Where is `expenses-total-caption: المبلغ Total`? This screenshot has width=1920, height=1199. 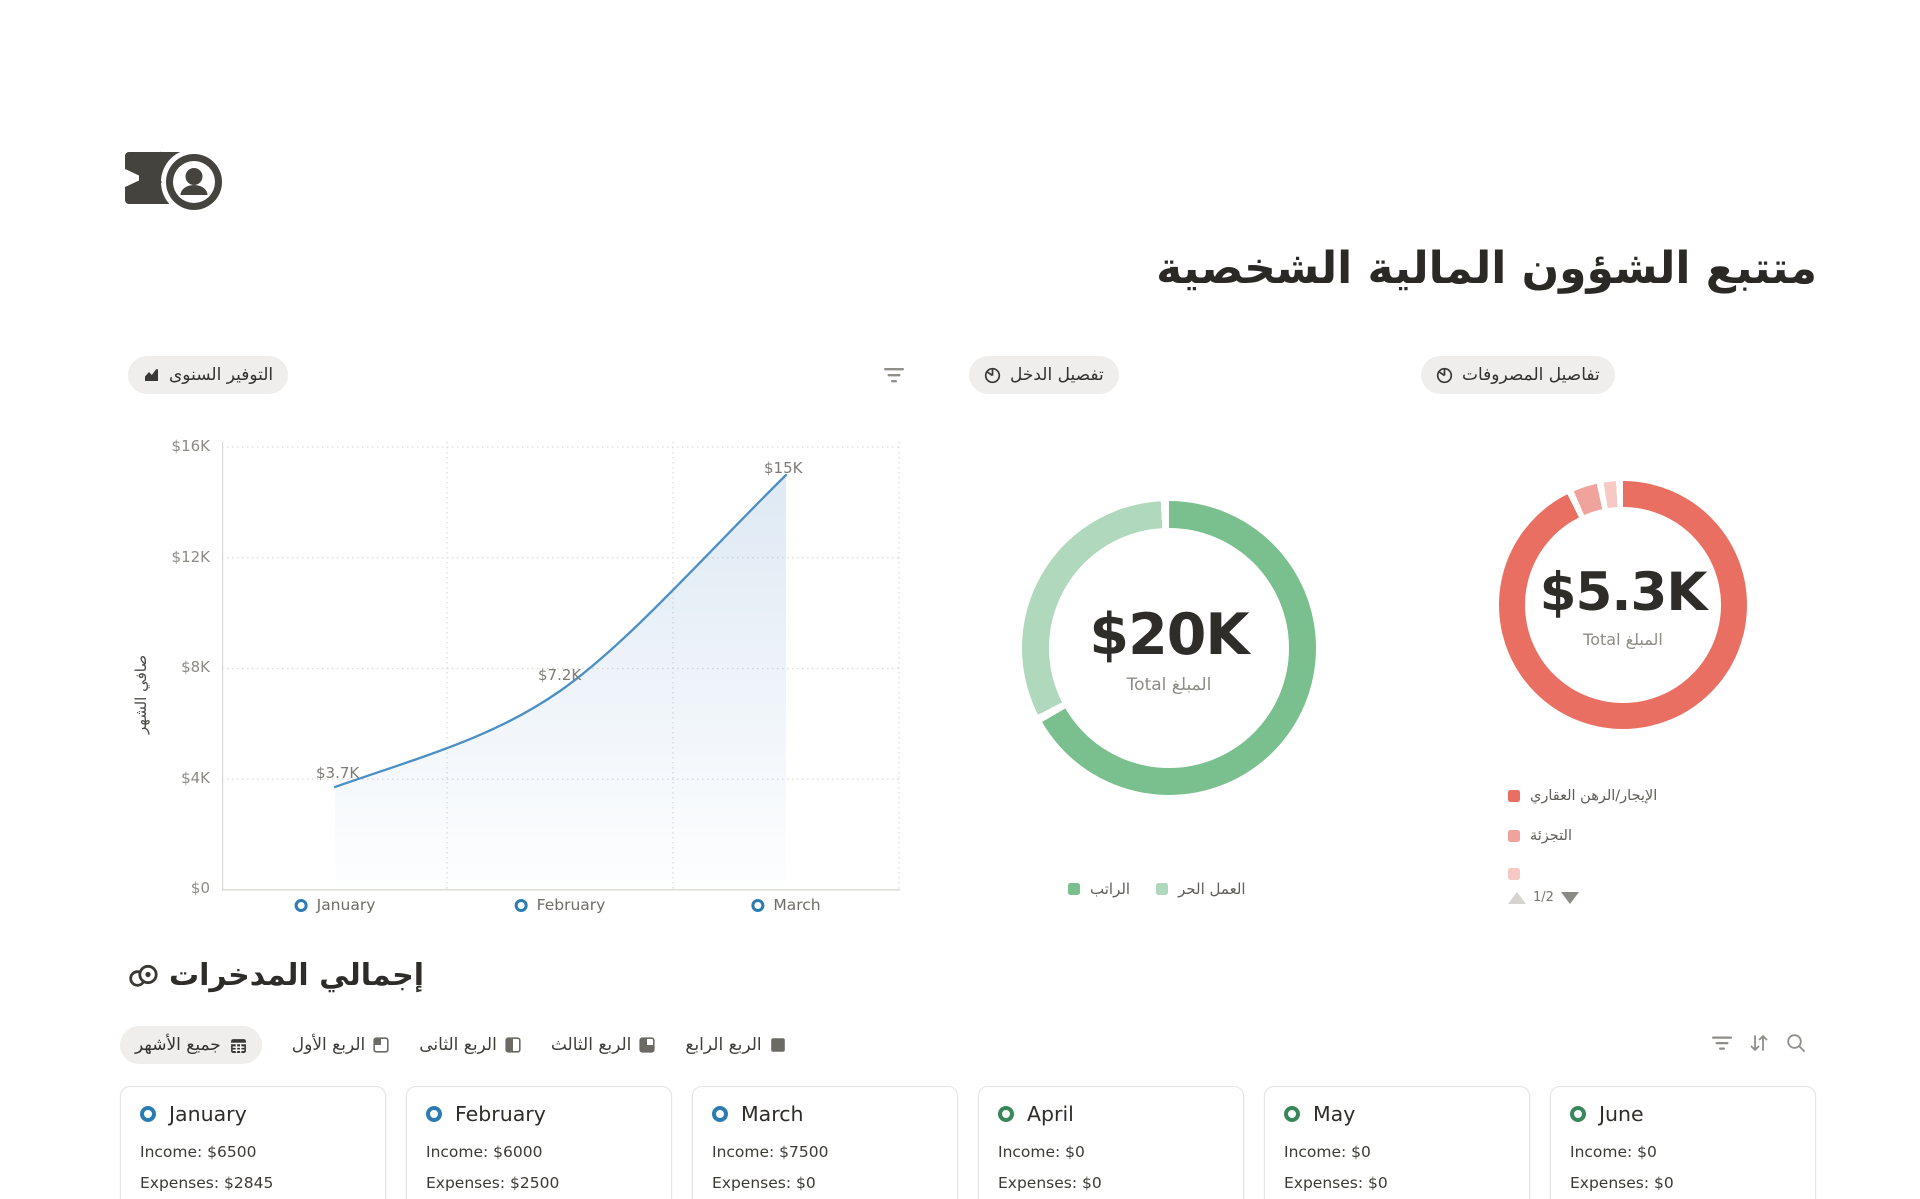
expenses-total-caption: المبلغ Total is located at coordinates (1623, 639).